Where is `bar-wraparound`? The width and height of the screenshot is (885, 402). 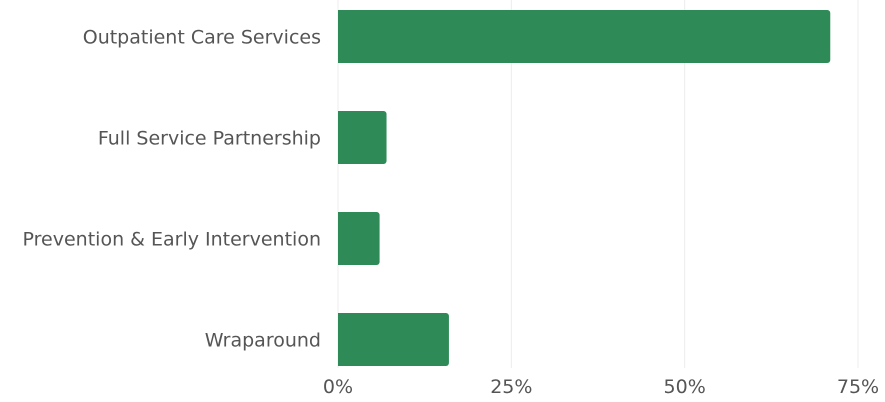 bar-wraparound is located at coordinates (393, 339).